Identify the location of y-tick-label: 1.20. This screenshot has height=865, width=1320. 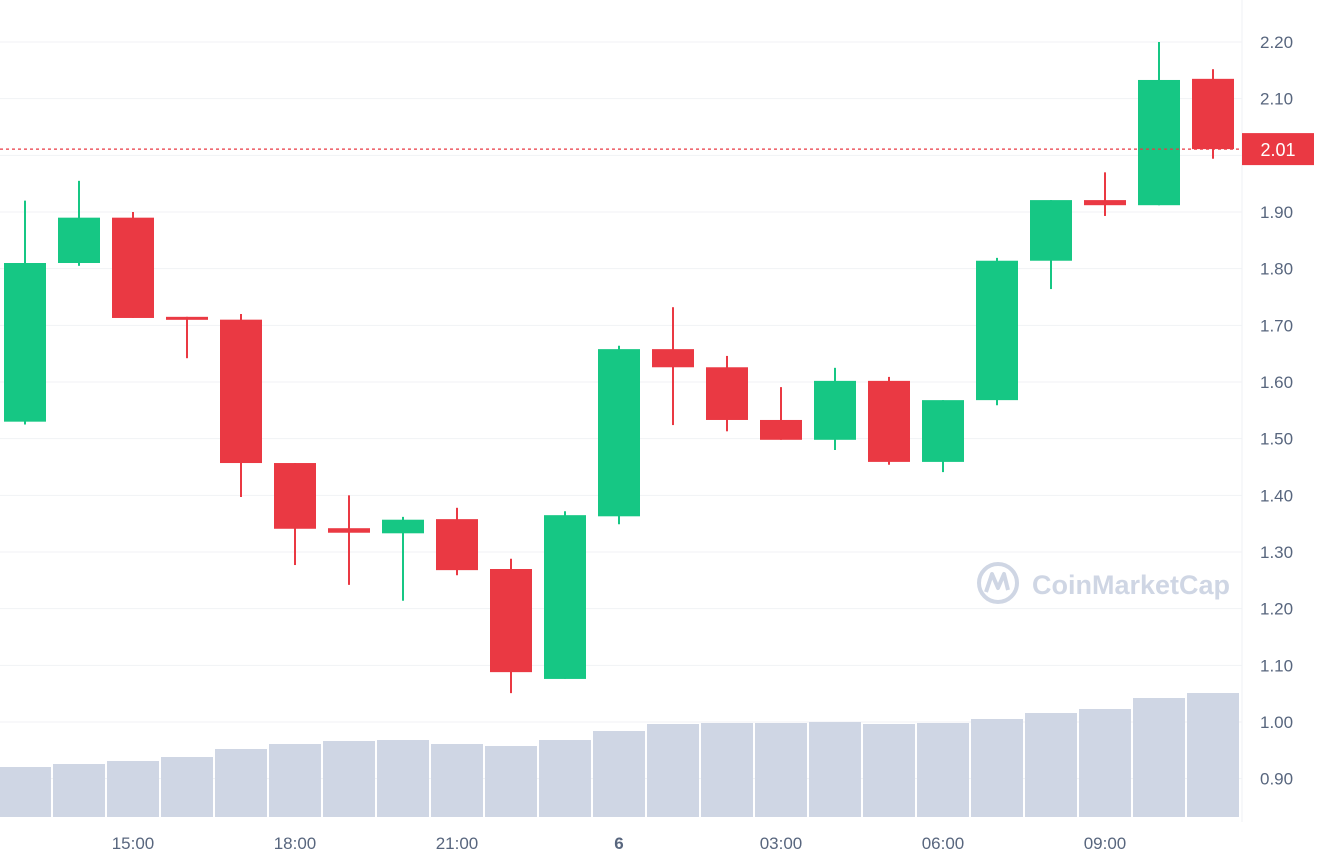
(1276, 609).